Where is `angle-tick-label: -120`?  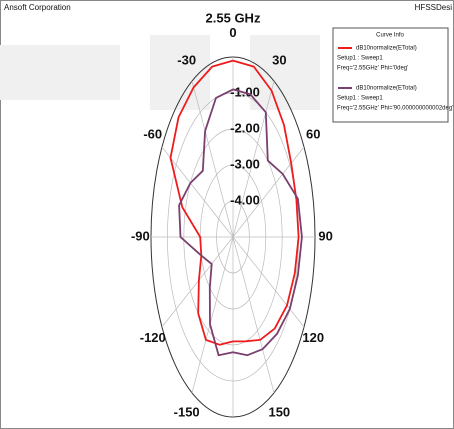
angle-tick-label: -120 is located at coordinates (153, 337).